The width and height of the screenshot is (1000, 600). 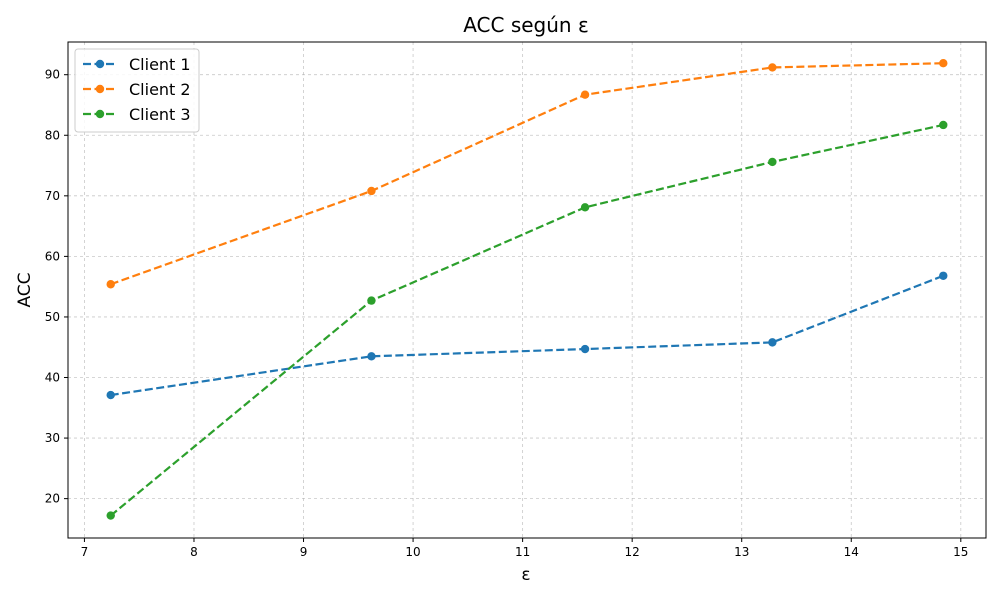 What do you see at coordinates (52, 378) in the screenshot?
I see `y-tick-label: 40` at bounding box center [52, 378].